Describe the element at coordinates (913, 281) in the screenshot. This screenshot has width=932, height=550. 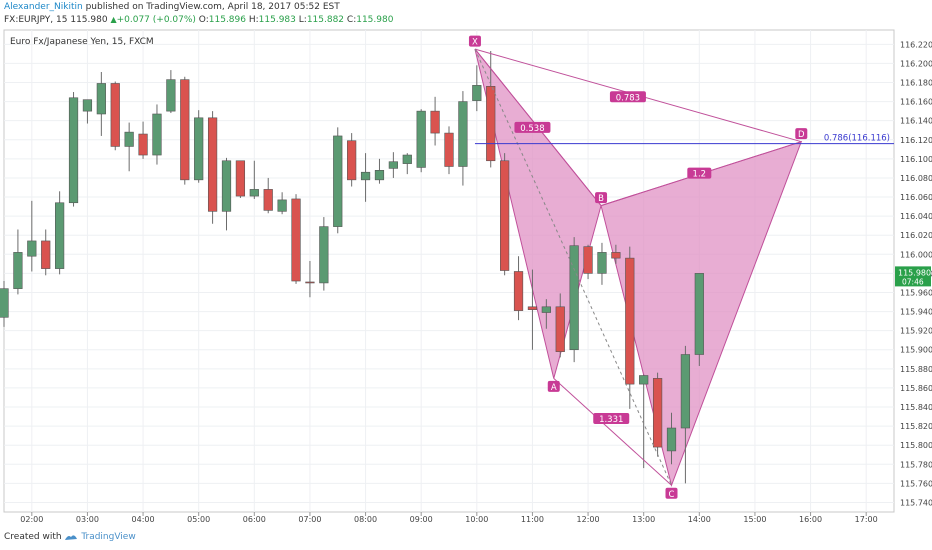
I see `last-price-tag-time: 07:46` at that location.